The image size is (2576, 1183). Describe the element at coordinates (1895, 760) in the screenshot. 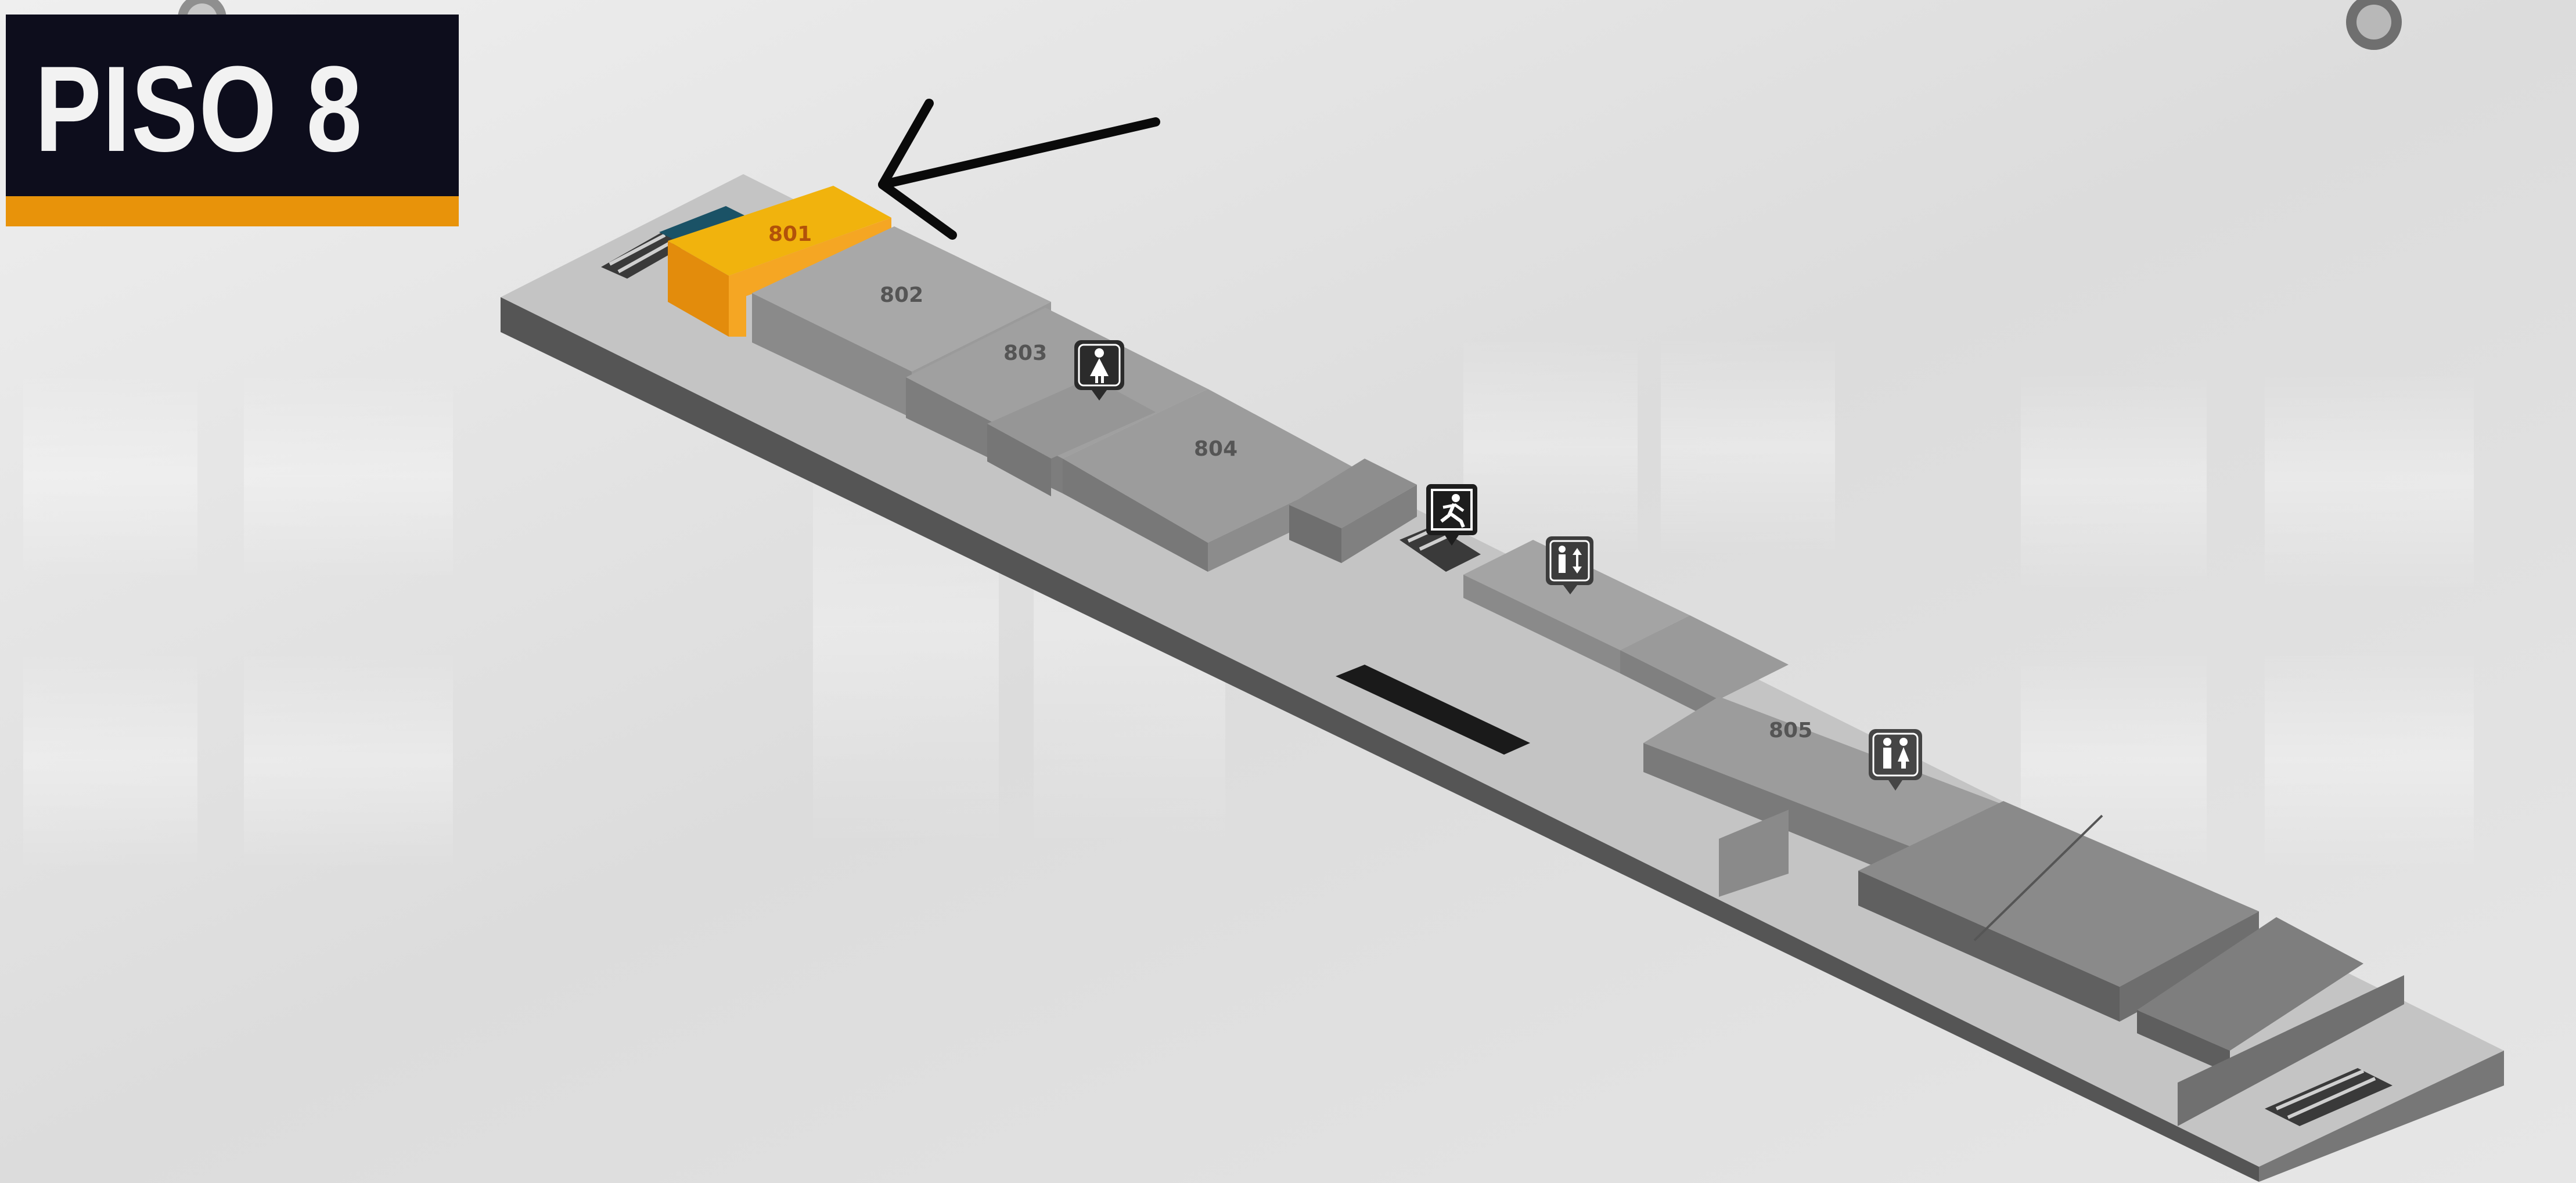

I see `restrooms-icon` at that location.